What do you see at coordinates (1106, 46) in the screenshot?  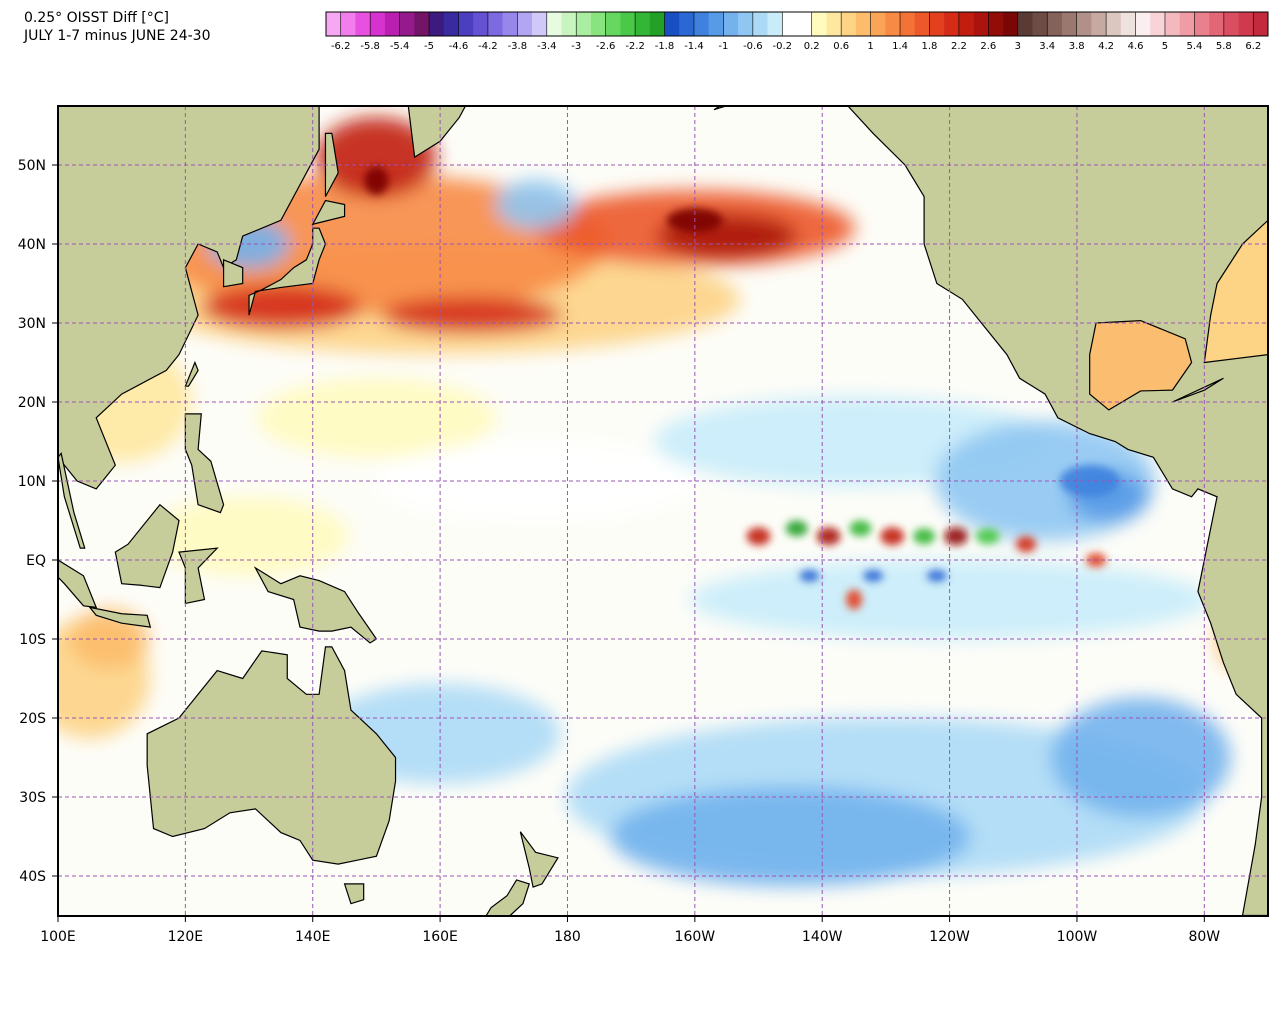 I see `colorbar-label: 4.2` at bounding box center [1106, 46].